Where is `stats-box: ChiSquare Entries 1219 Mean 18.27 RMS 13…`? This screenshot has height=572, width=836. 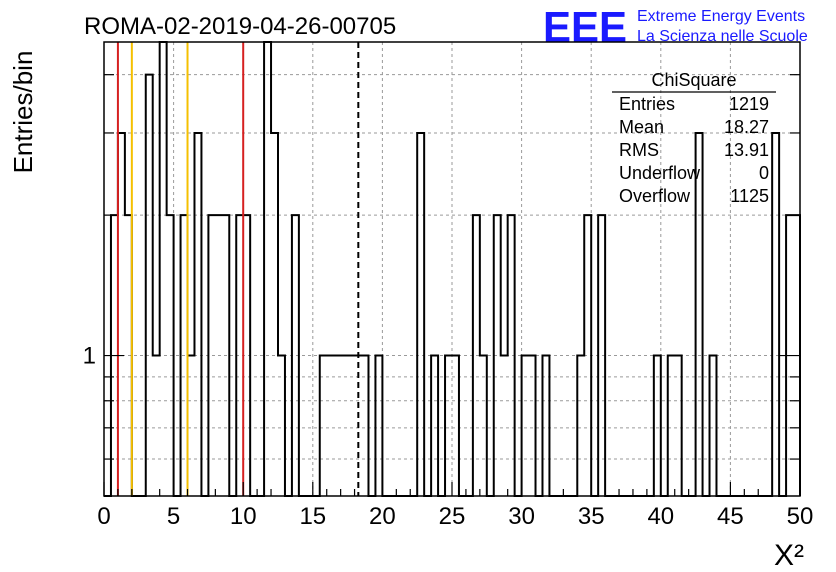 stats-box: ChiSquare Entries 1219 Mean 18.27 RMS 13… is located at coordinates (694, 138).